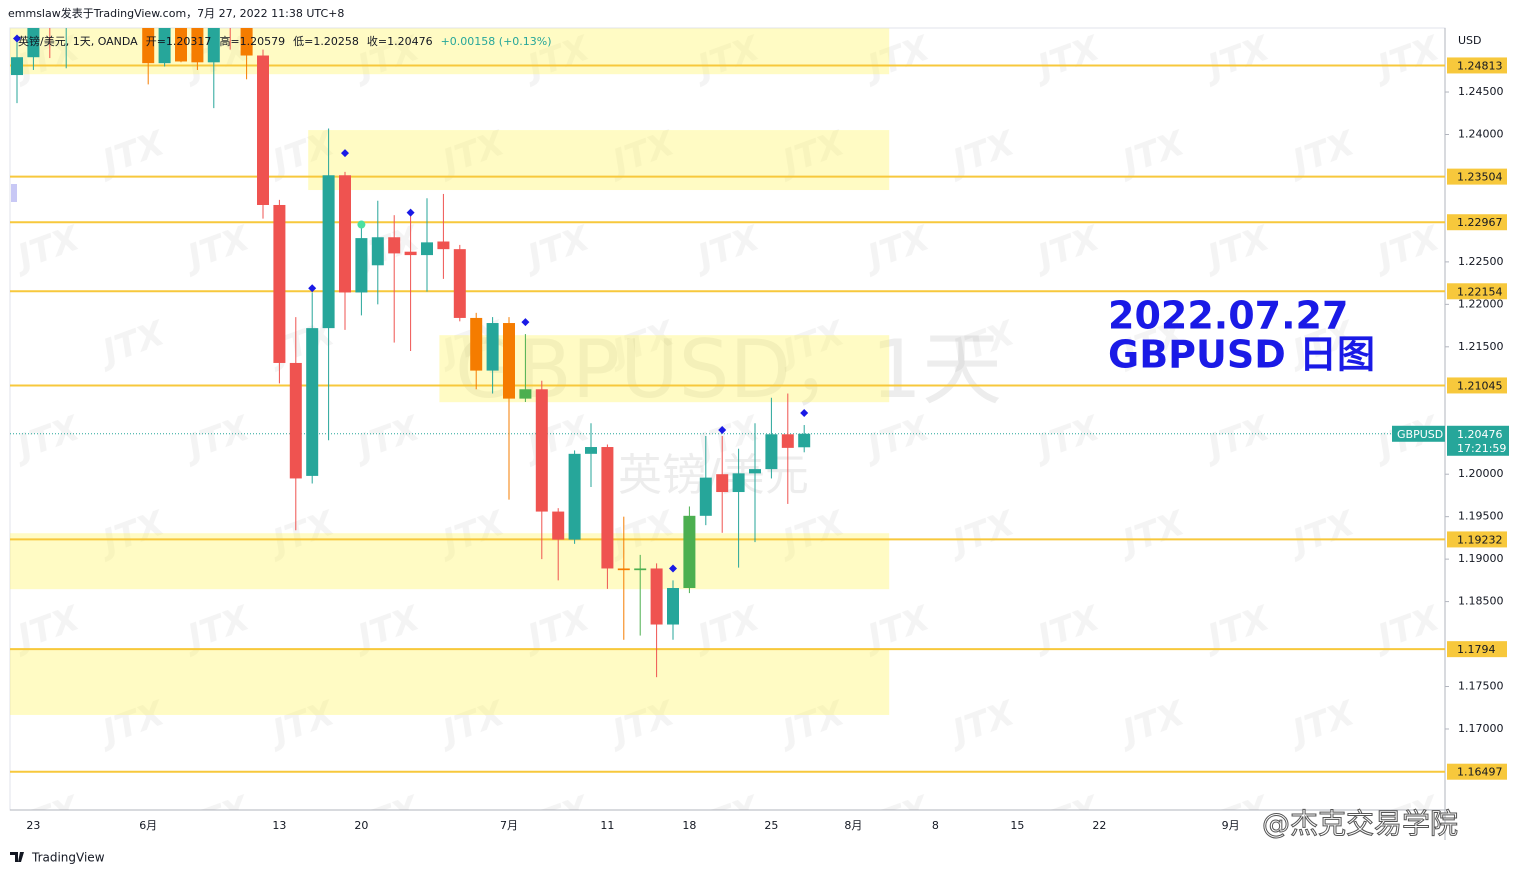 The image size is (1525, 875). Describe the element at coordinates (1480, 385) in the screenshot. I see `level-label: 1.21045` at that location.